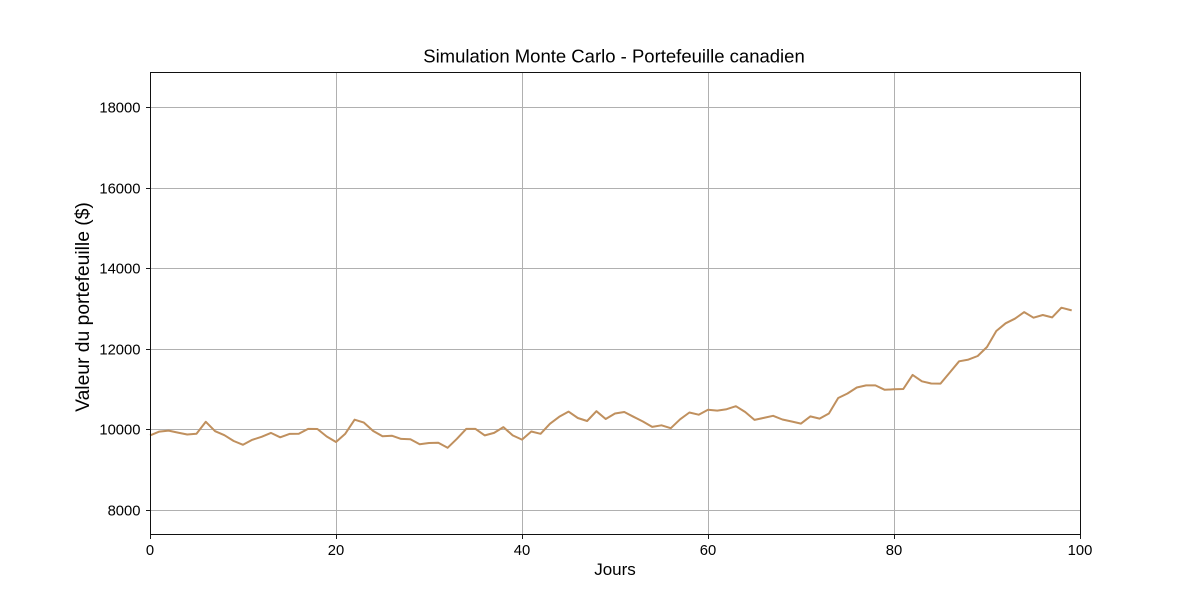 The image size is (1200, 600). Describe the element at coordinates (615, 569) in the screenshot. I see `svg-text: Jours` at that location.